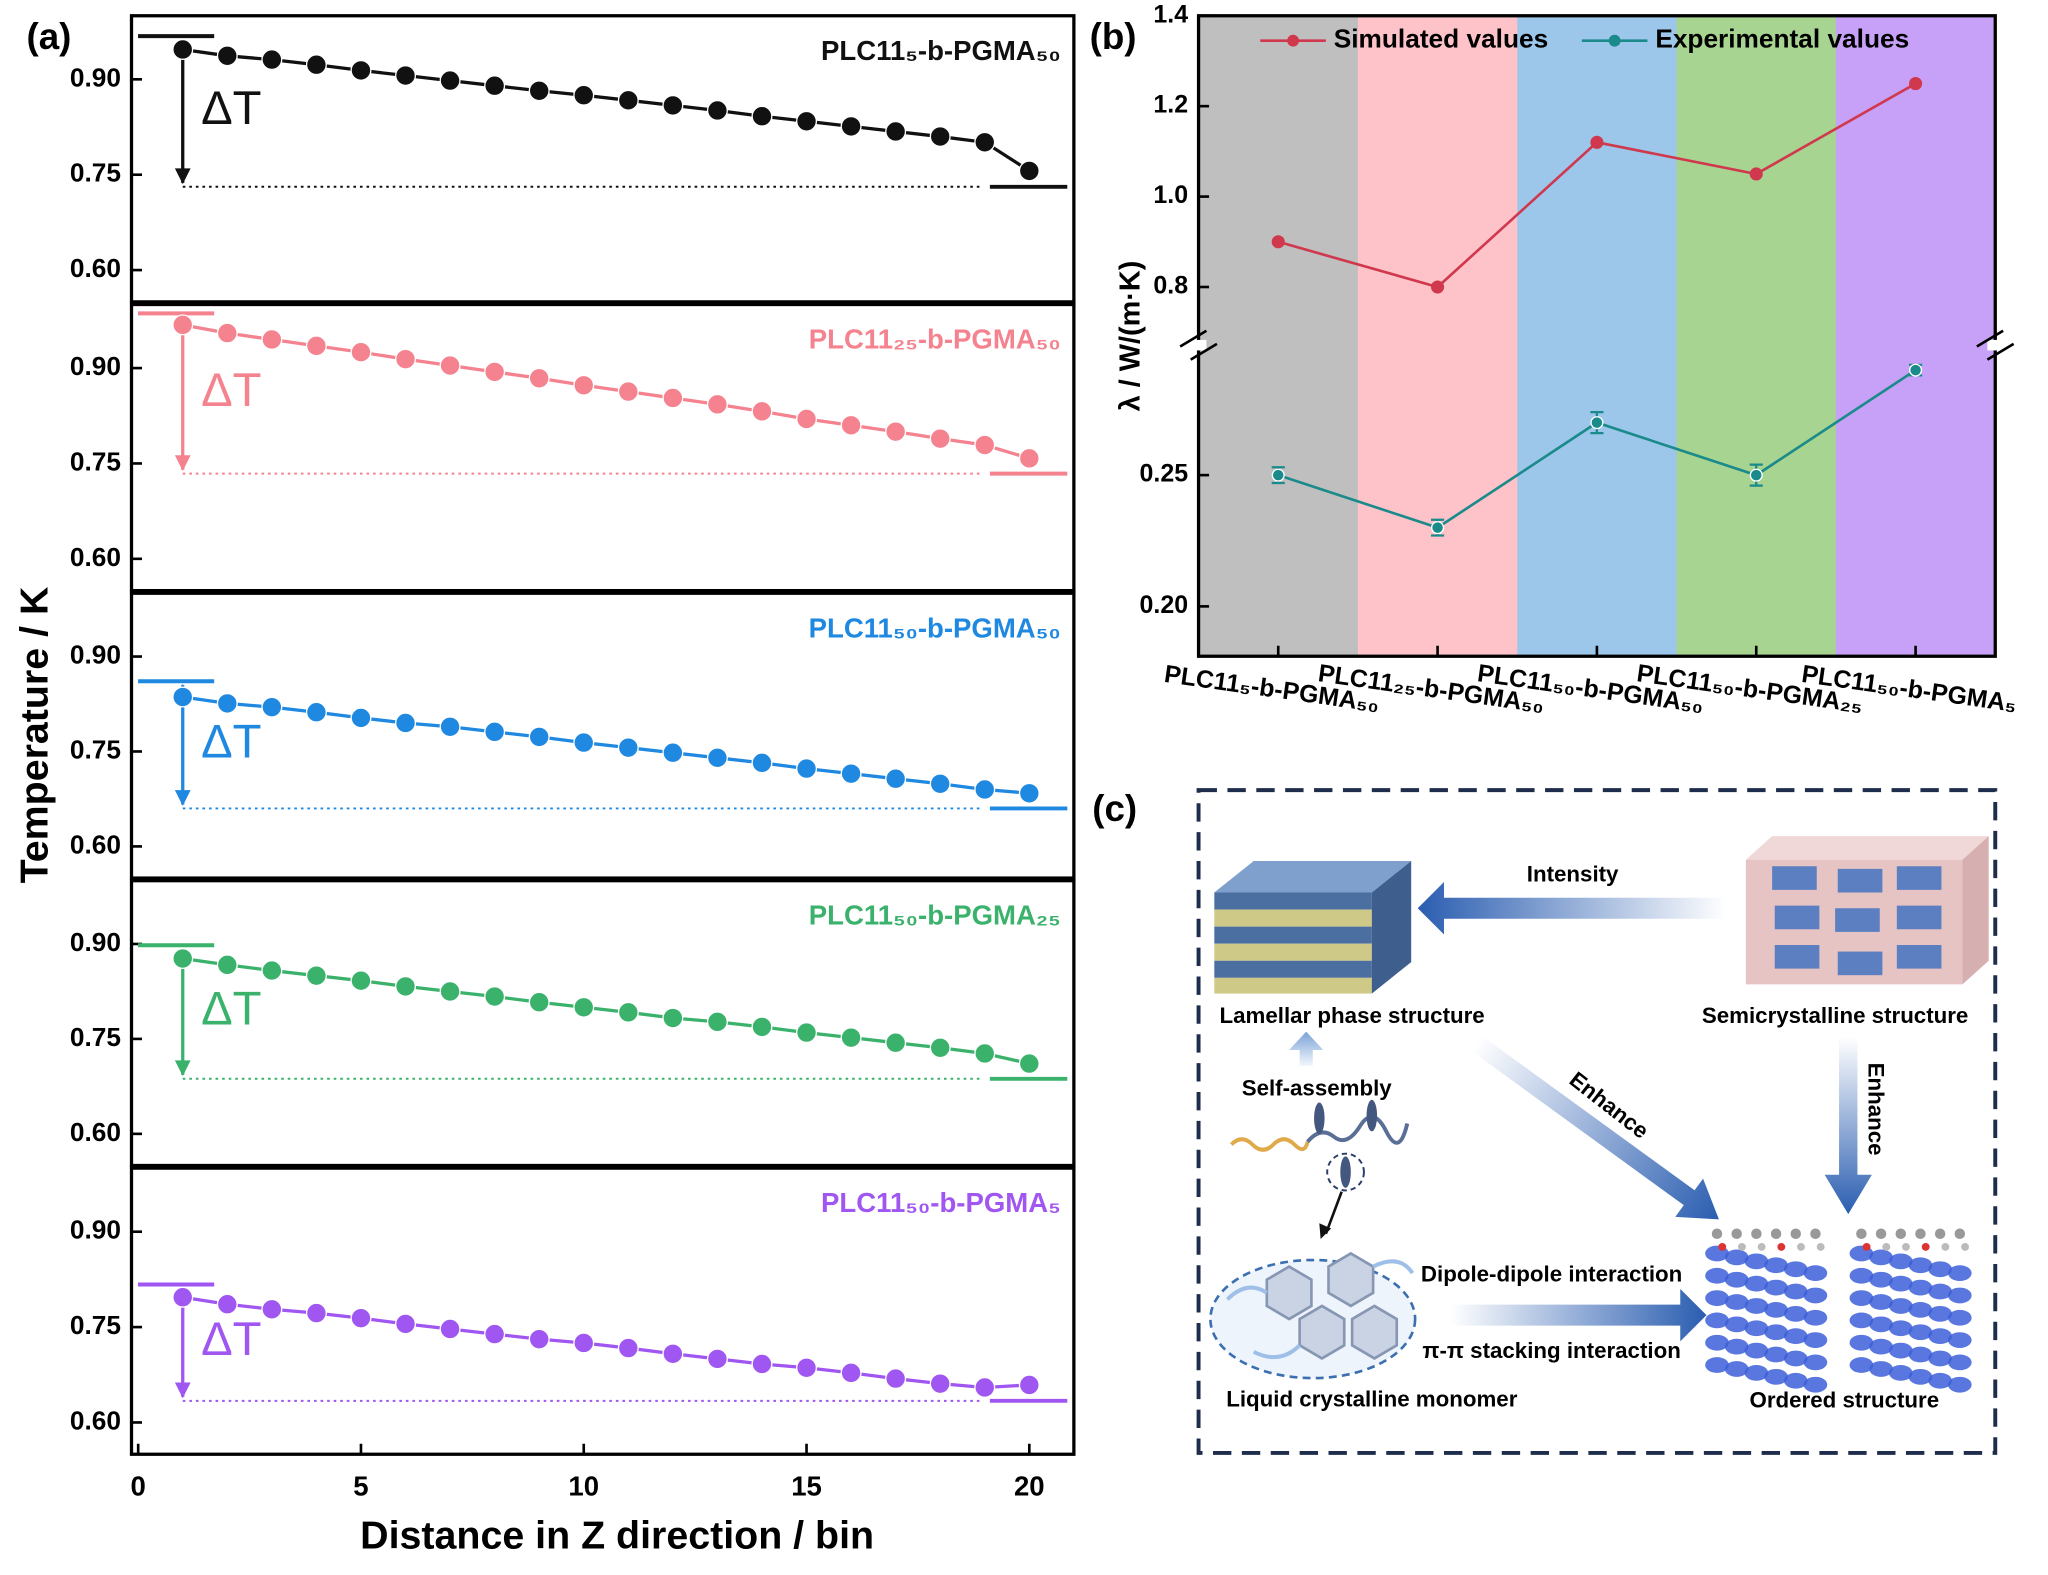 The image size is (2048, 1575). I want to click on diagram-label: Intensity, so click(1573, 873).